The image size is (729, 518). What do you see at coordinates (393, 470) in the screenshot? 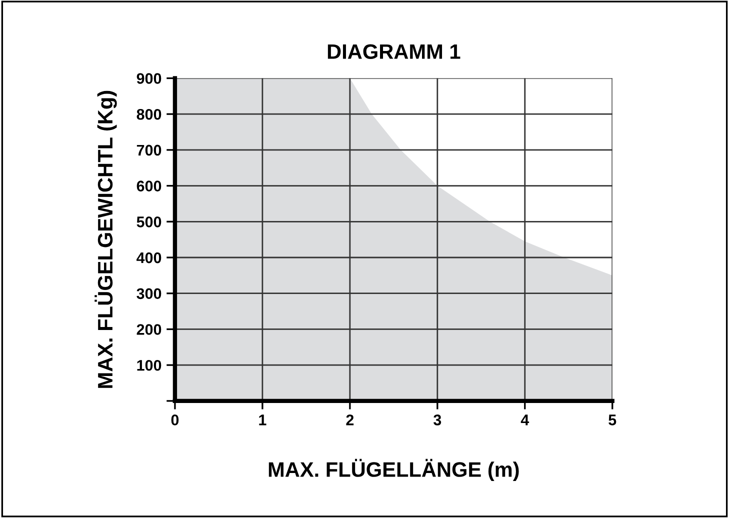
I see `x-axis-title: MAX. FLÜGELLÄNGE (m)` at bounding box center [393, 470].